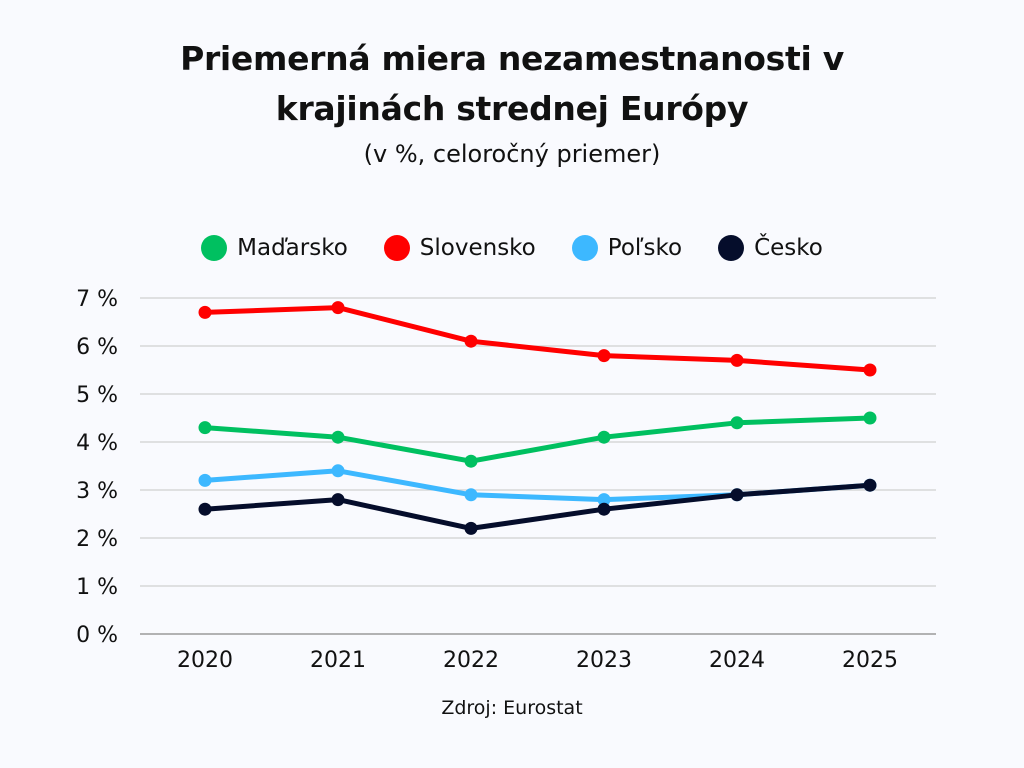 Image resolution: width=1024 pixels, height=768 pixels. I want to click on y-tick-label: 6 %, so click(97, 347).